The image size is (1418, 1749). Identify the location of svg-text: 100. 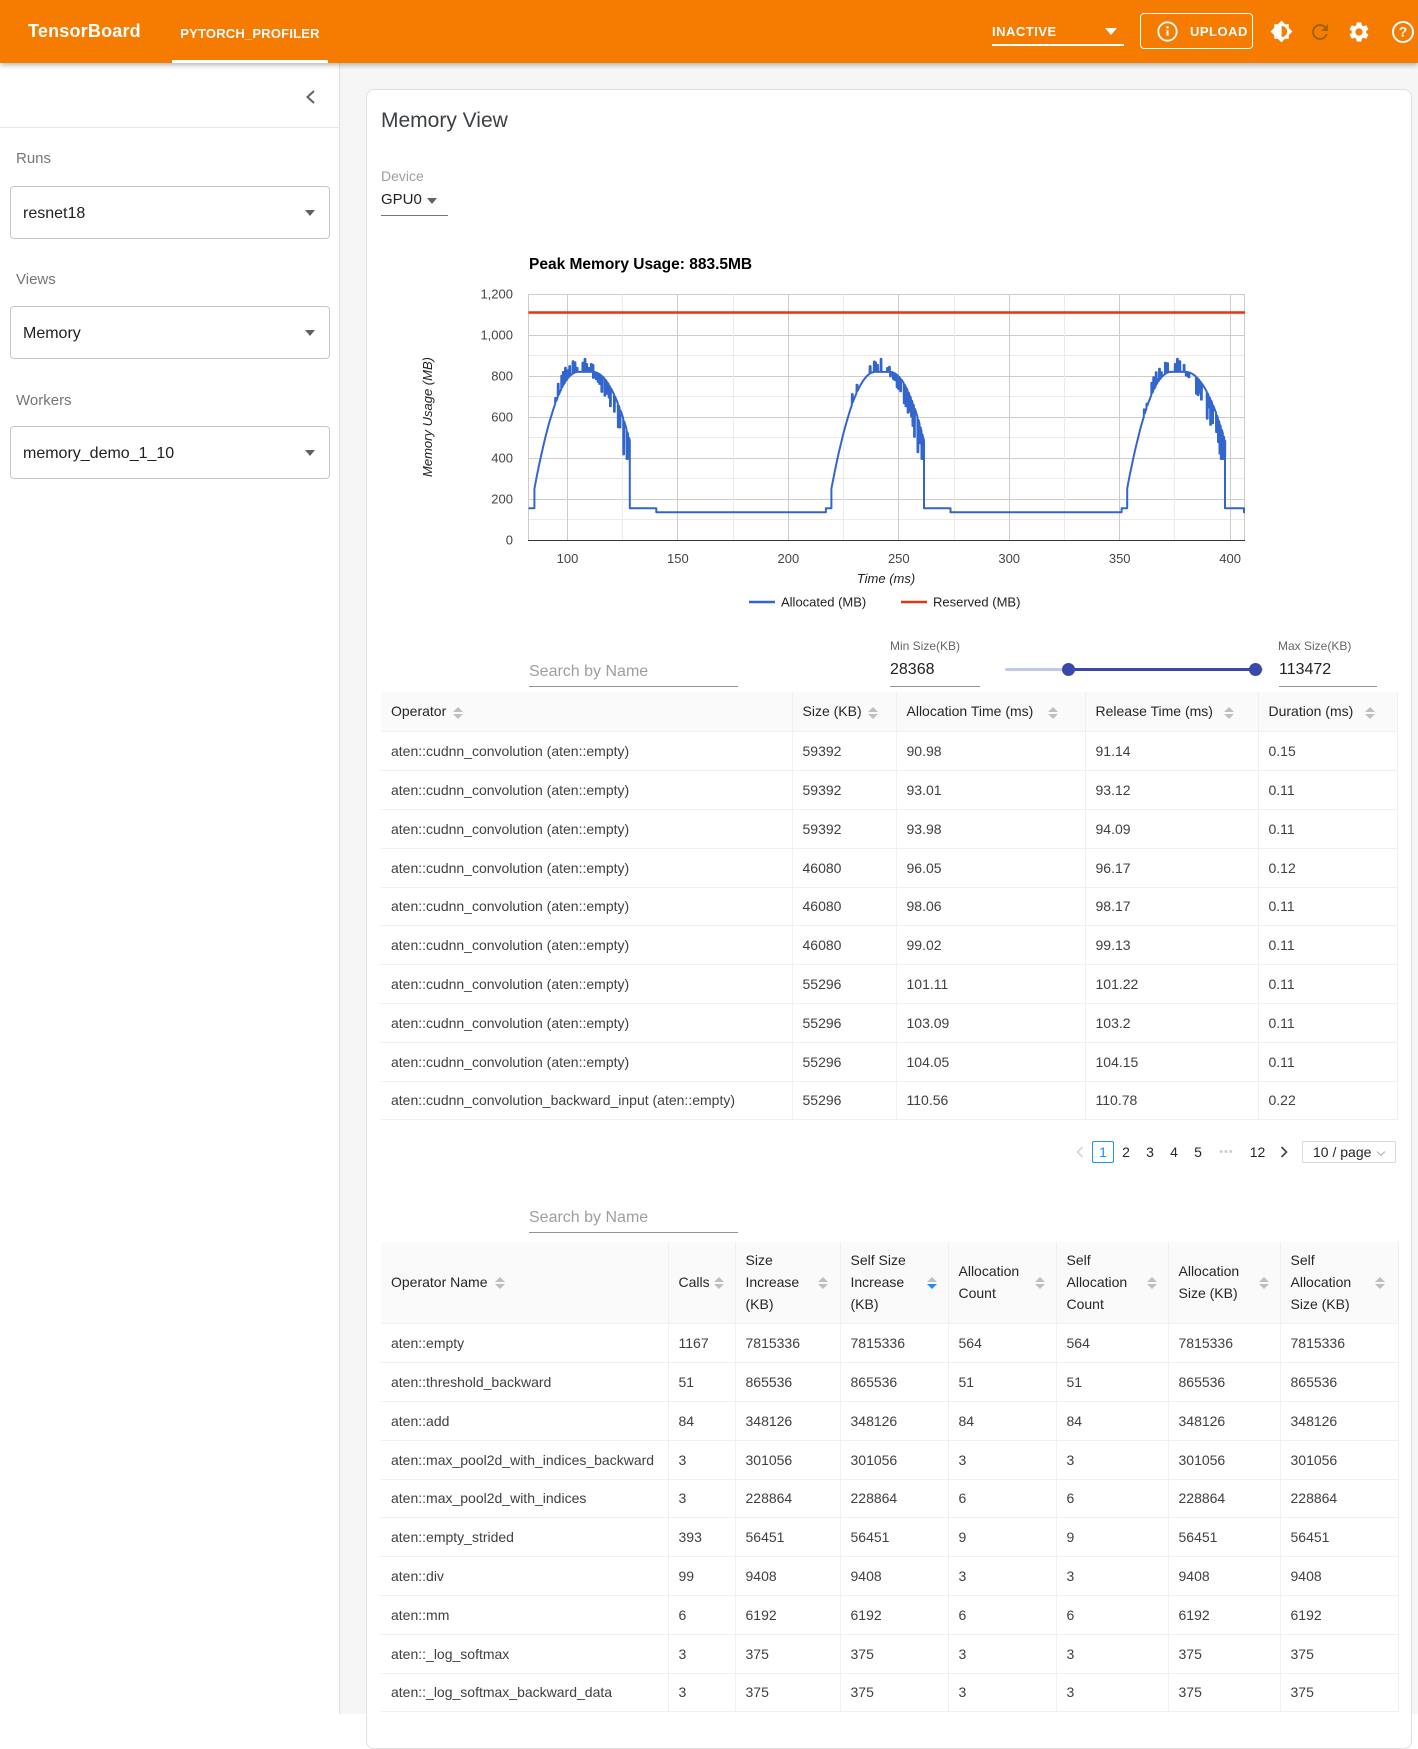
(568, 558).